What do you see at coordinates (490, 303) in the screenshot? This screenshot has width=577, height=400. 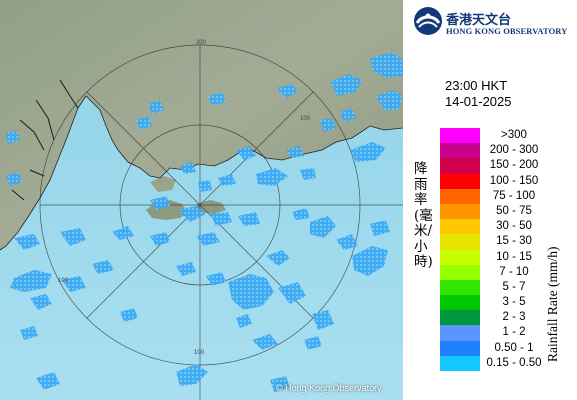 I see `legend-row: 3 - 5` at bounding box center [490, 303].